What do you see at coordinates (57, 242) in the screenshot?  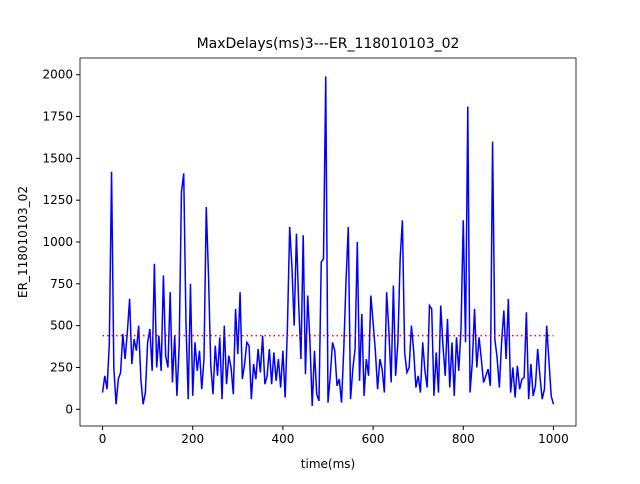 I see `y-tick-label: 1000` at bounding box center [57, 242].